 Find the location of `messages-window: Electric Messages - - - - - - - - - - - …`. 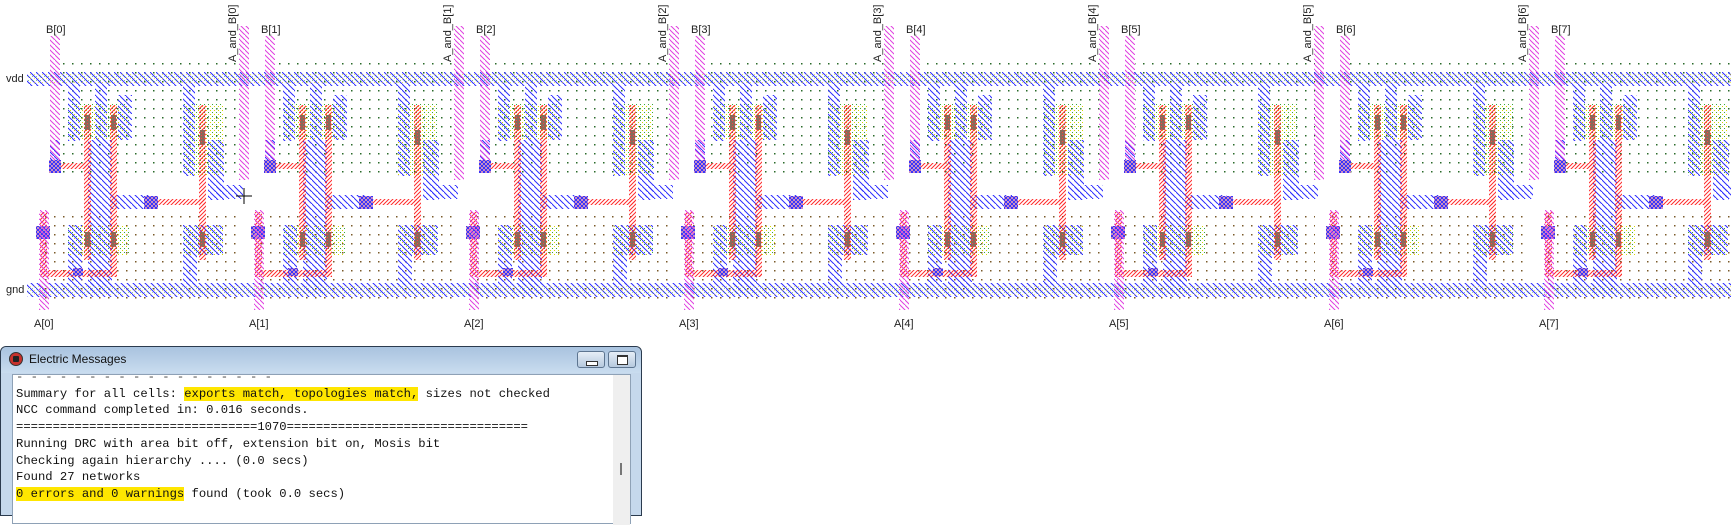

messages-window: Electric Messages - - - - - - - - - - - … is located at coordinates (321, 435).